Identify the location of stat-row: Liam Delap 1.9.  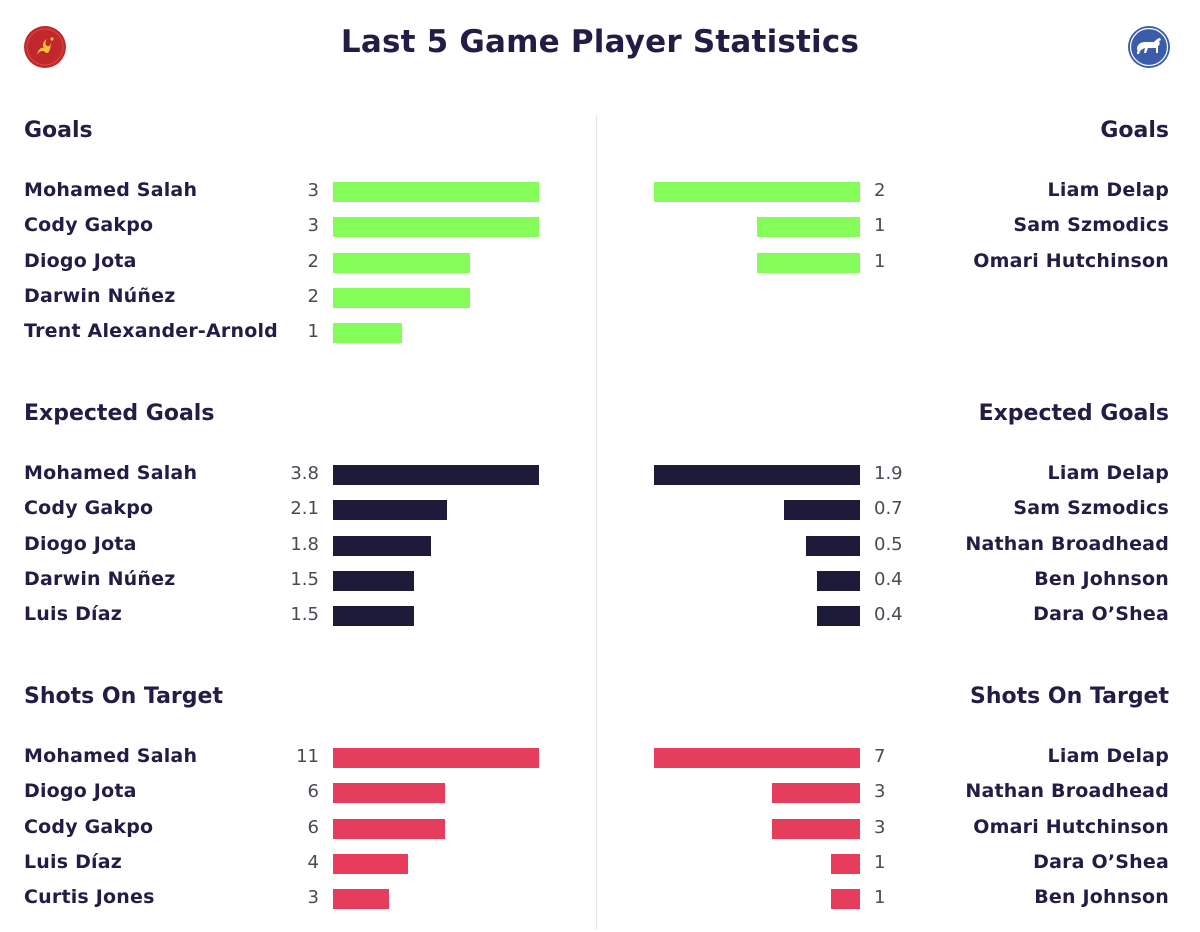
(600, 473).